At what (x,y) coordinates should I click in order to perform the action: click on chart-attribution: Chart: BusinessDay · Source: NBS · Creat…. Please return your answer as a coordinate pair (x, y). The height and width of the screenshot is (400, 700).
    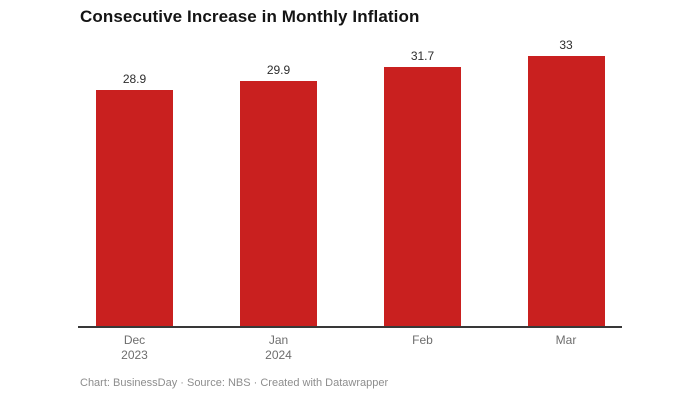
    Looking at the image, I should click on (234, 383).